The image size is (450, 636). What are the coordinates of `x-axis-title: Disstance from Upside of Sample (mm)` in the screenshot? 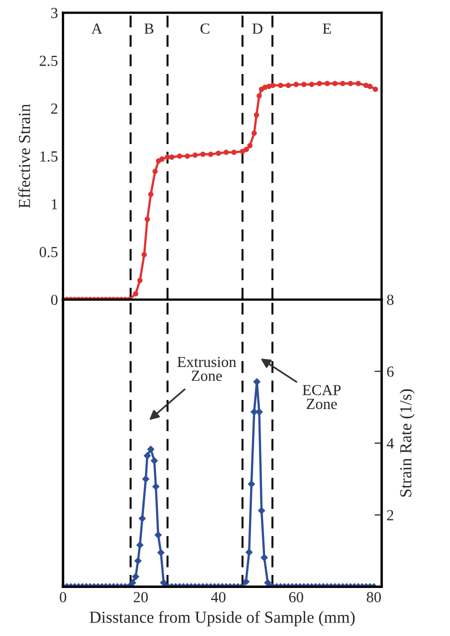 It's located at (222, 618).